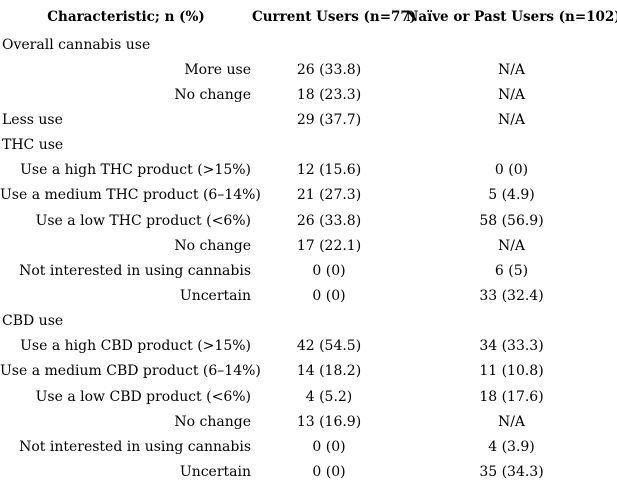  I want to click on row-label: THC use, so click(33, 145).